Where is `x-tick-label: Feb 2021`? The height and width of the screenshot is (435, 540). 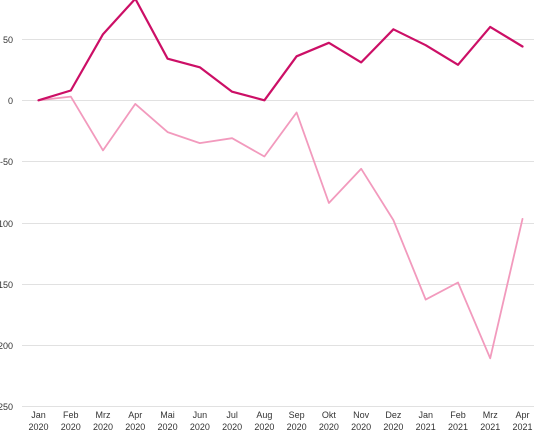
x-tick-label: Feb 2021 is located at coordinates (458, 421).